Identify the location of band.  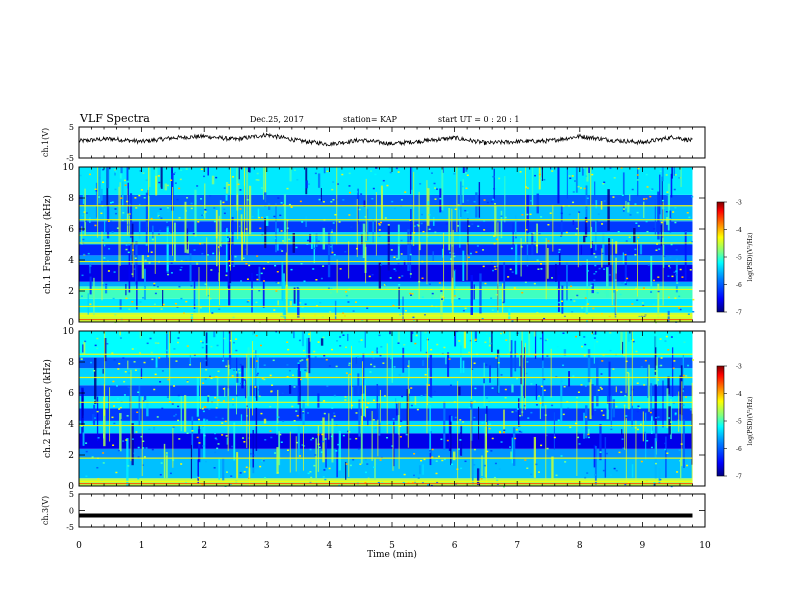
(386, 363).